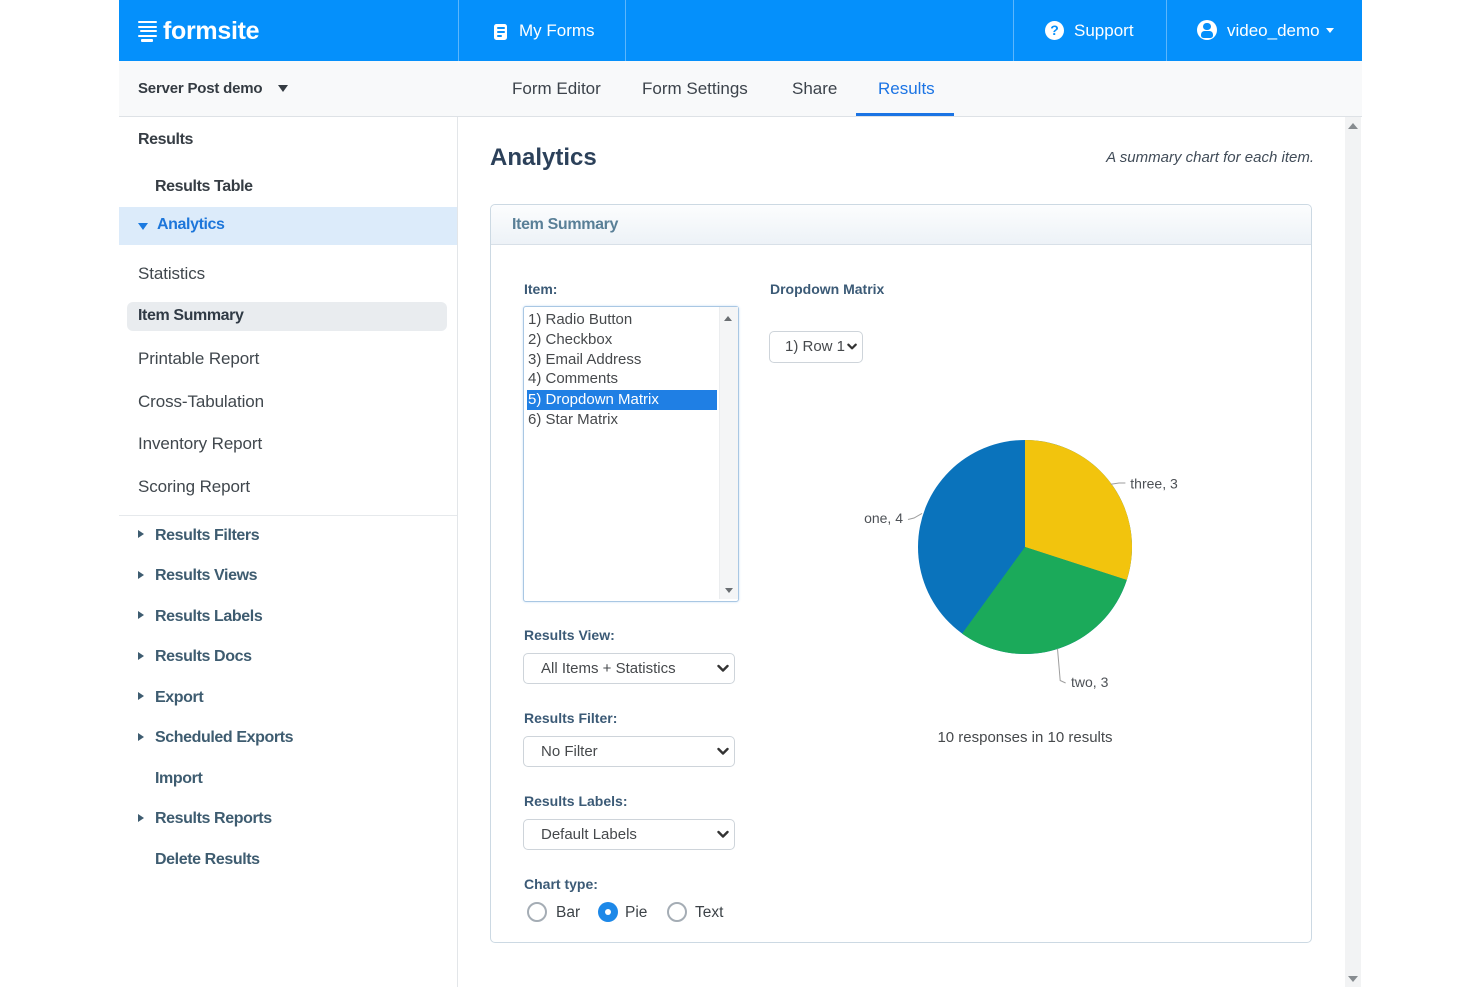  What do you see at coordinates (883, 518) in the screenshot?
I see `svg-text: one, 4` at bounding box center [883, 518].